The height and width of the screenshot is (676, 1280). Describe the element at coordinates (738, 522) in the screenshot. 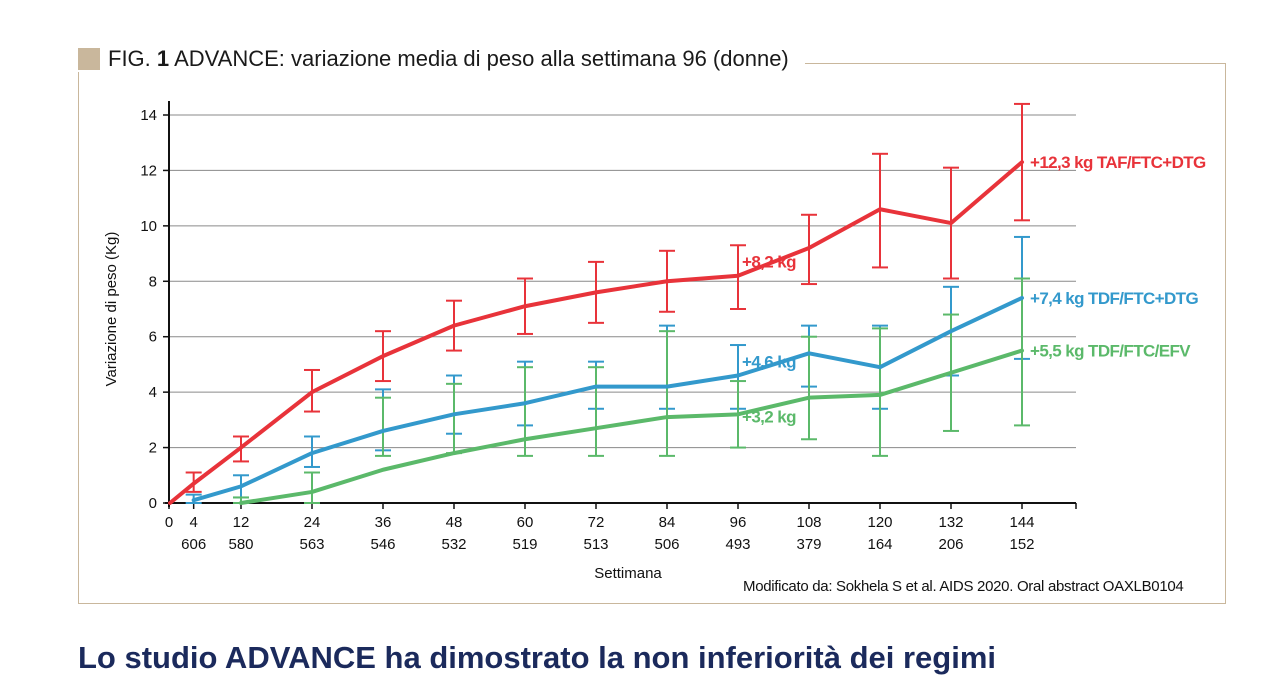

I see `x-tick-label-96: 96` at that location.